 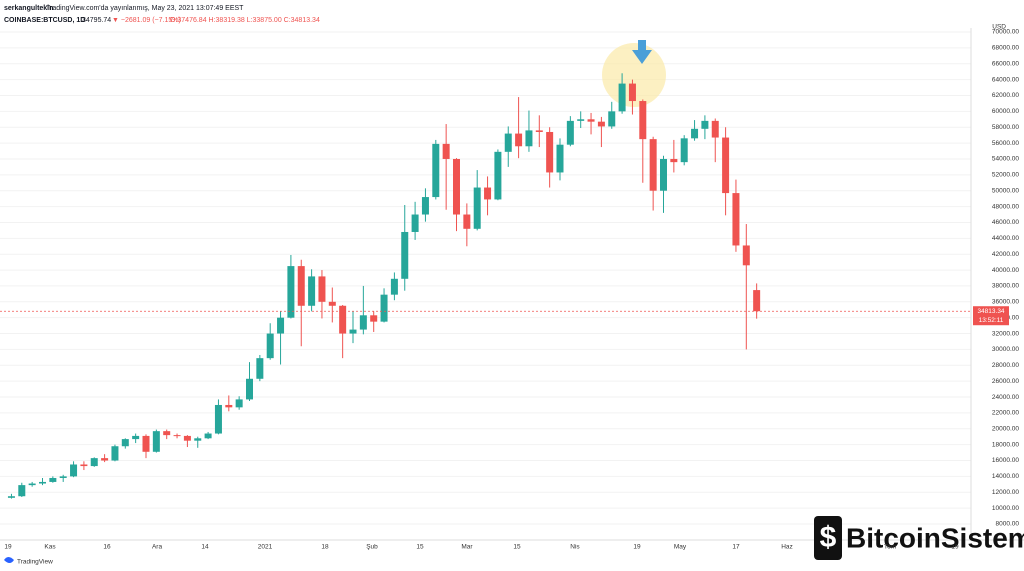 I want to click on watermark-logo: $, so click(x=828, y=538).